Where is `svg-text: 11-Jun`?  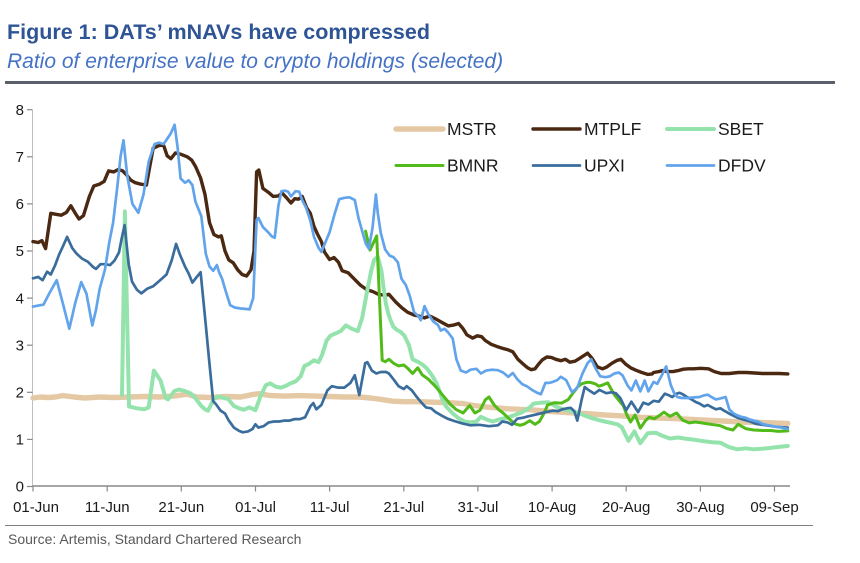 svg-text: 11-Jun is located at coordinates (107, 507).